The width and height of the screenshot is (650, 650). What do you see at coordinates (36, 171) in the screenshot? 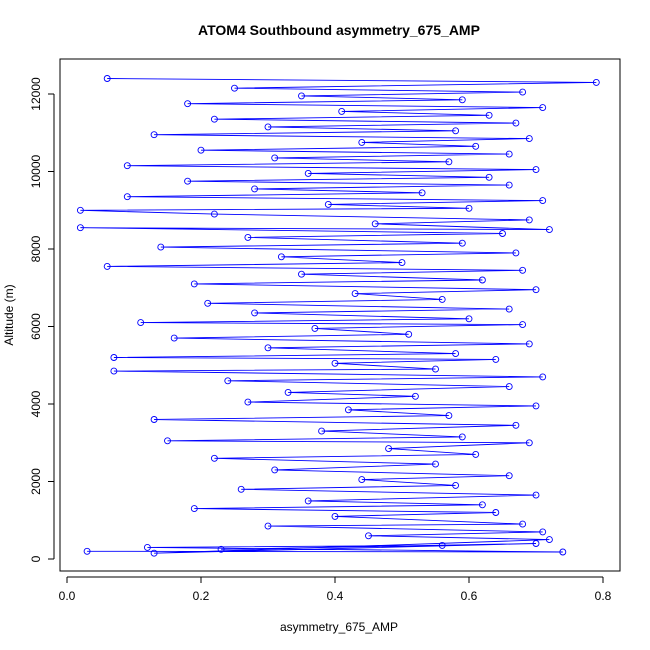
I see `y-tick-label: 10000` at bounding box center [36, 171].